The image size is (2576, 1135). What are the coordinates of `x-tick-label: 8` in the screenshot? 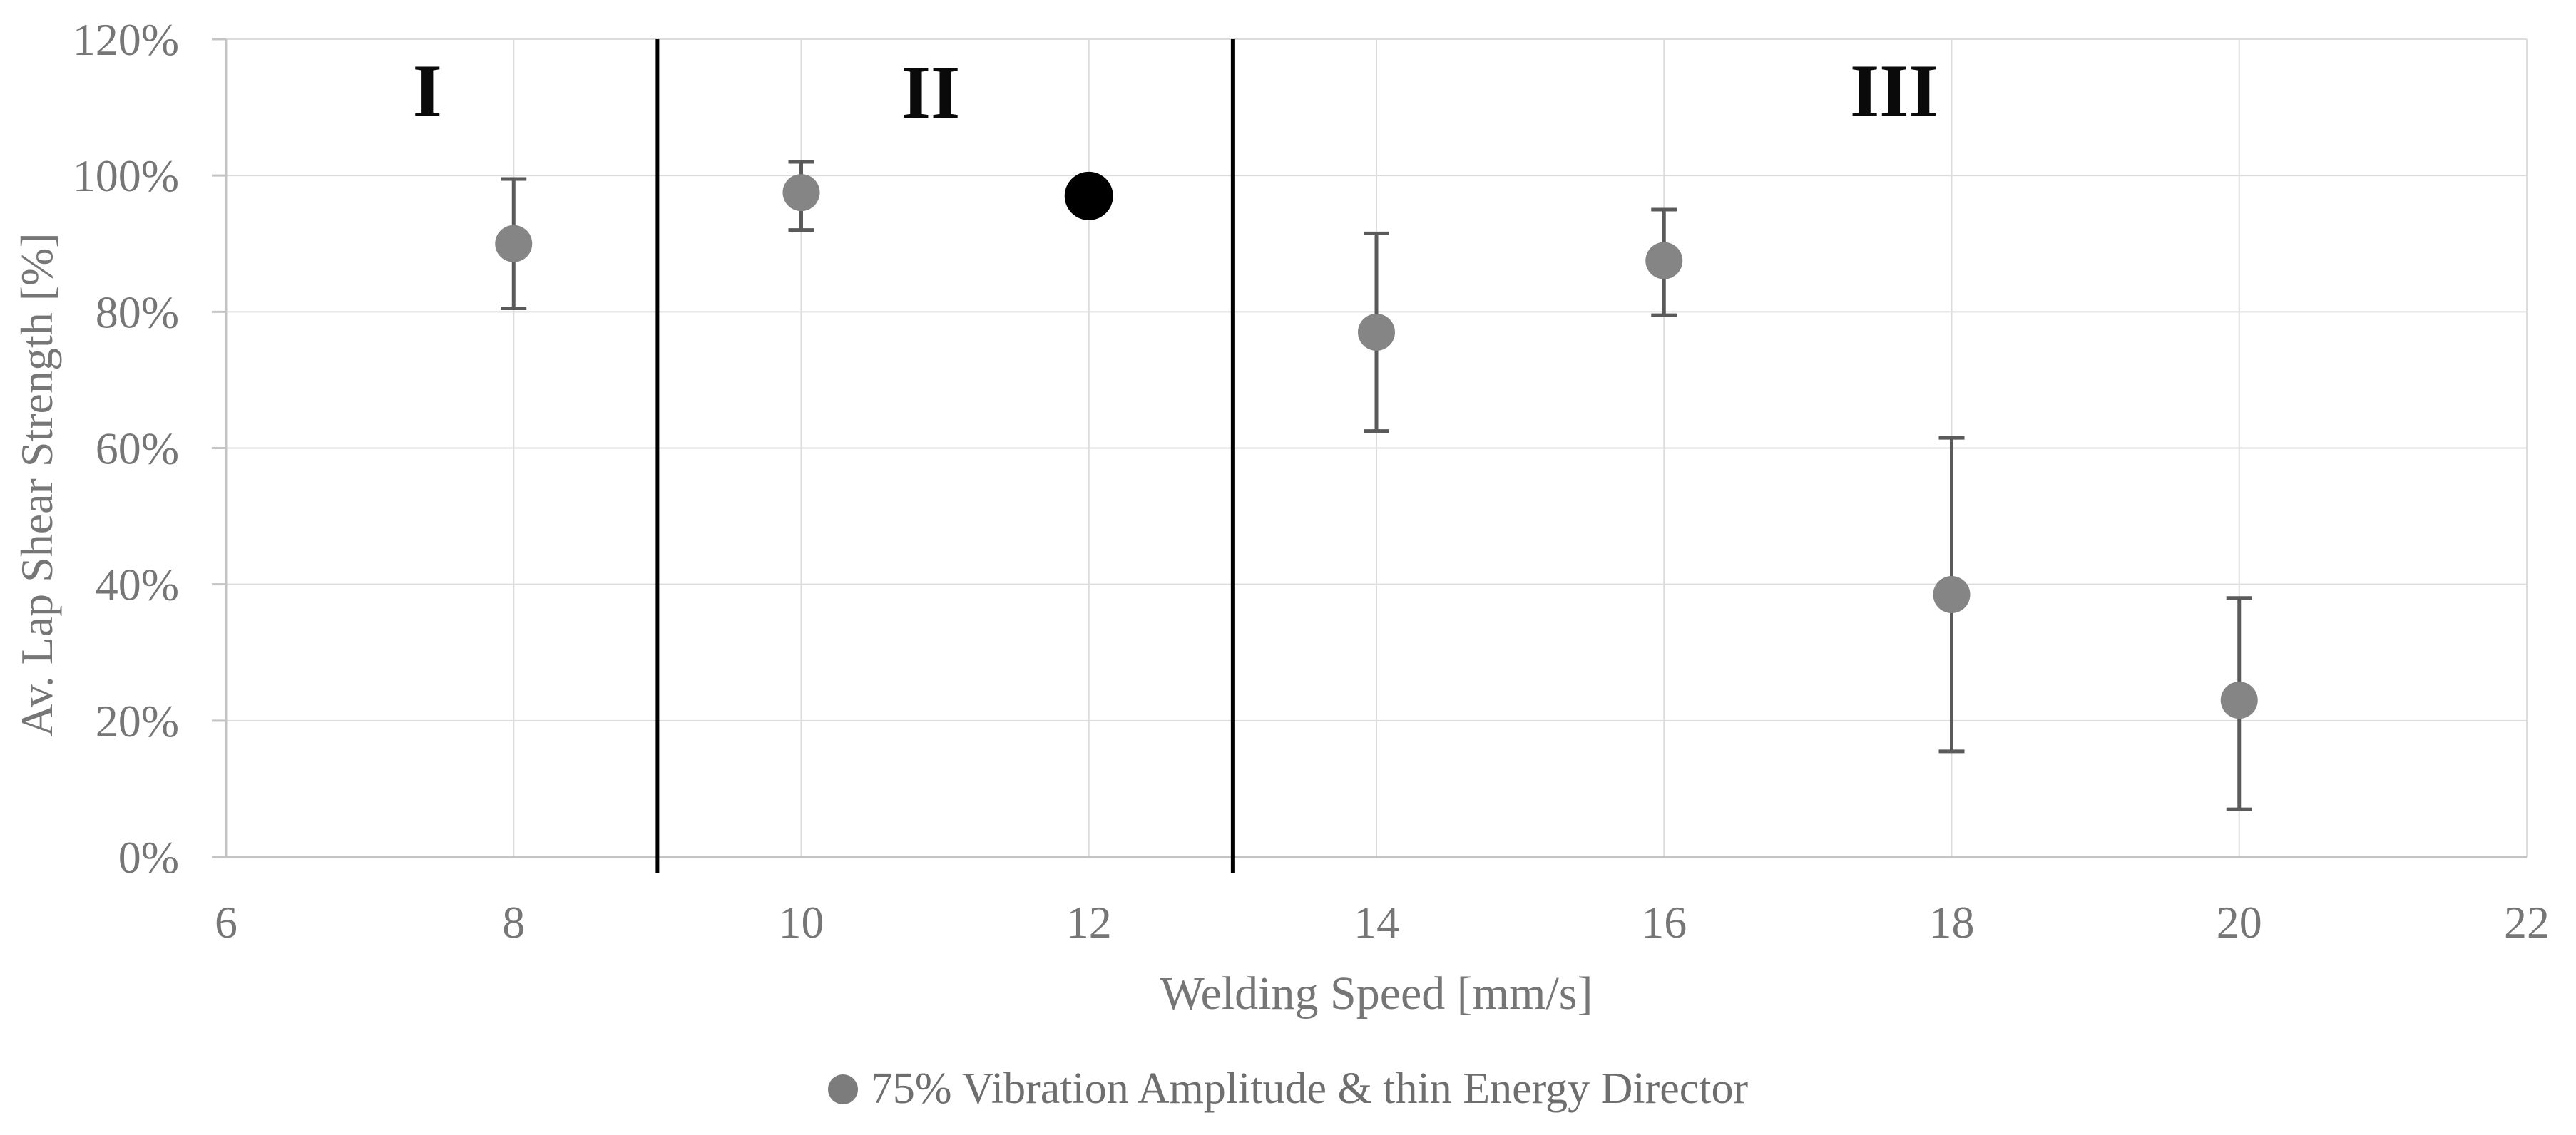 It's located at (514, 922).